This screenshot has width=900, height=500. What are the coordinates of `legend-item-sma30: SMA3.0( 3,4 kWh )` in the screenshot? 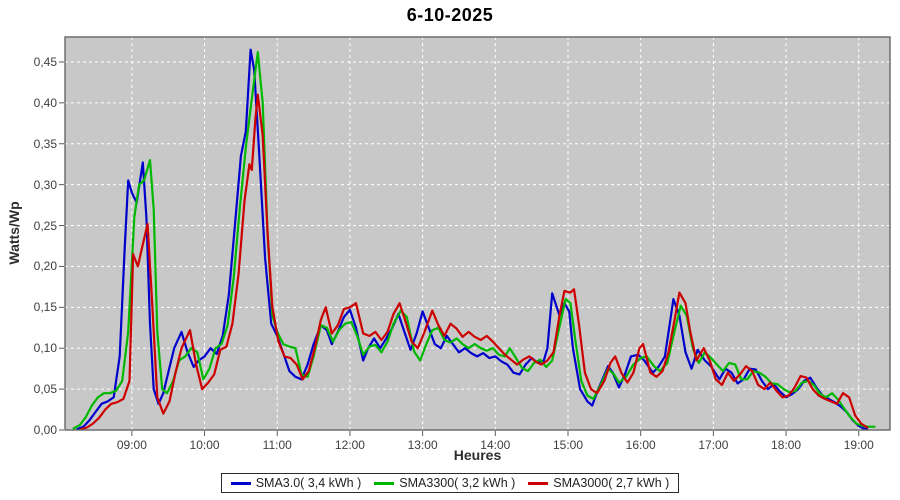 It's located at (296, 483).